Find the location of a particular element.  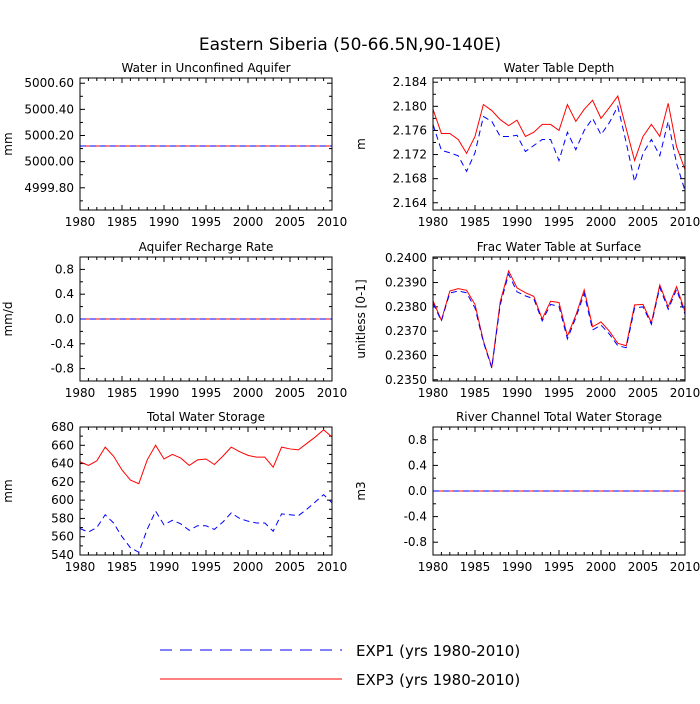

y-tick-label: 2.172 is located at coordinates (410, 155).